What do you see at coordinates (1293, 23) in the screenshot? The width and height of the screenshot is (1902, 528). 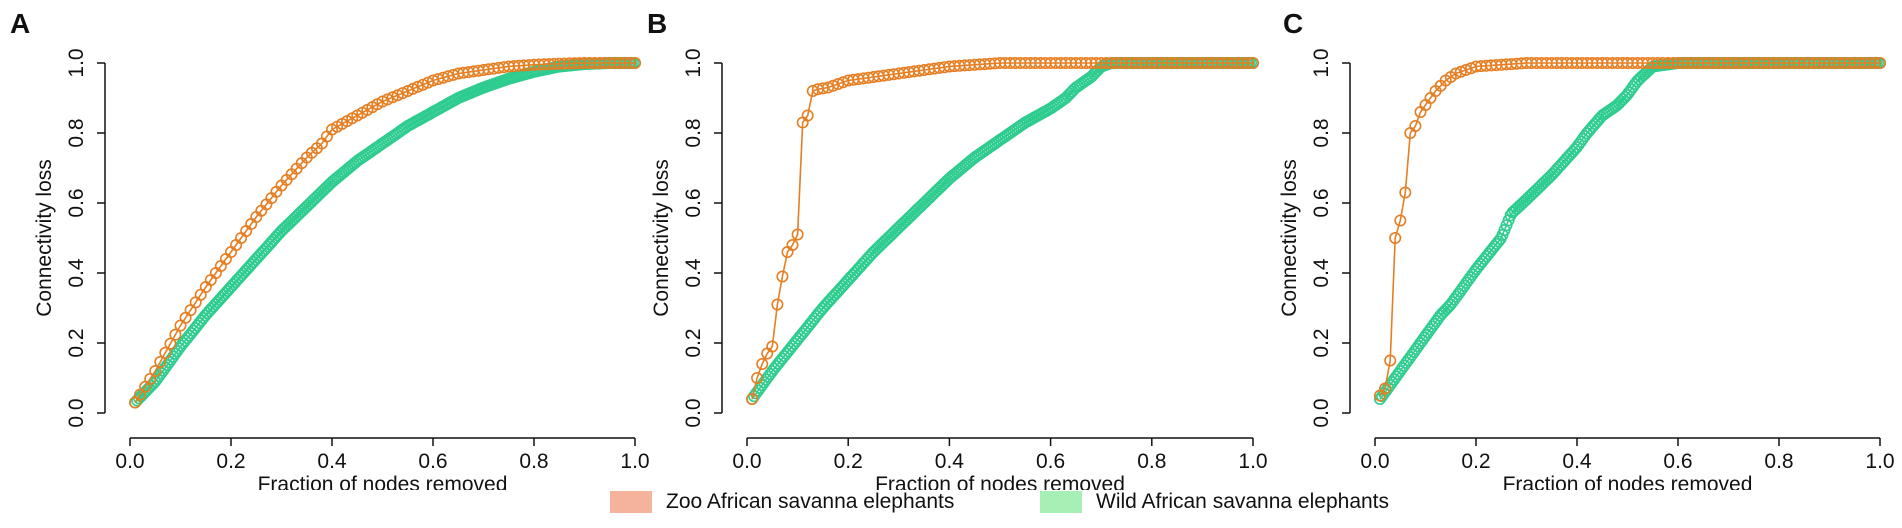 I see `panel-letter: C` at bounding box center [1293, 23].